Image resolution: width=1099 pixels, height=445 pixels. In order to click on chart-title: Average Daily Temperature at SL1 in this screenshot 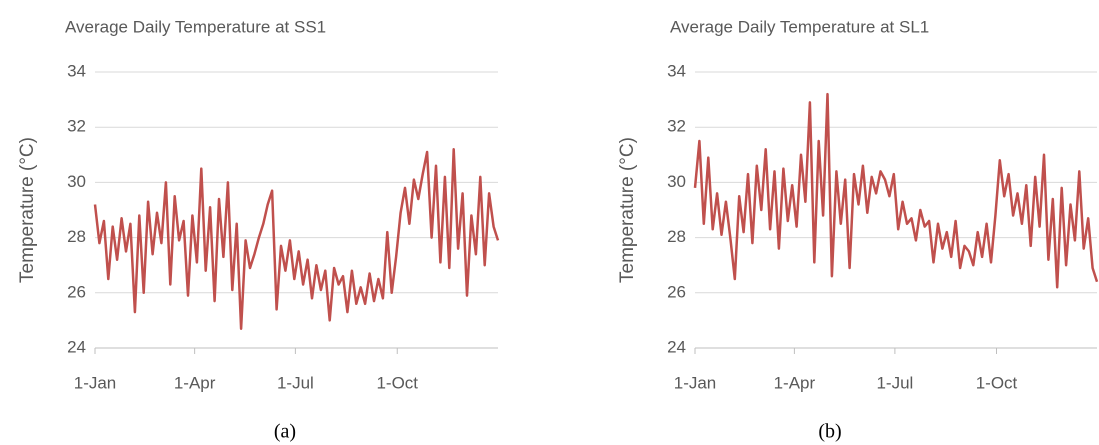, I will do `click(799, 26)`.